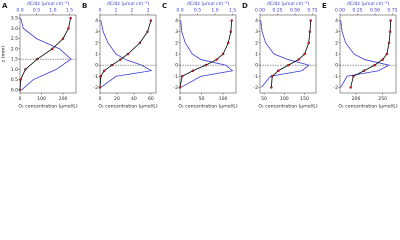 The image size is (400, 240). Describe the element at coordinates (14, 80) in the screenshot. I see `y-tick-label: 0.5` at that location.